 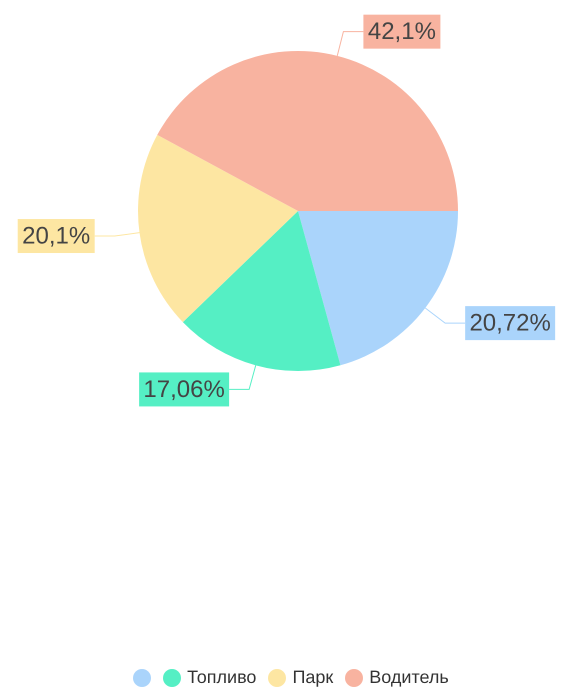 What do you see at coordinates (409, 677) in the screenshot?
I see `legend-label: Водитель` at bounding box center [409, 677].